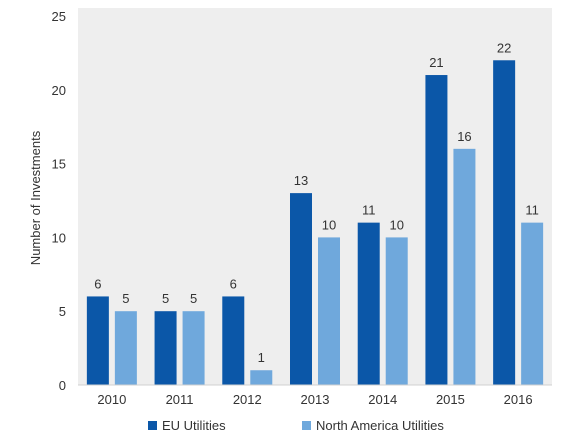 Image resolution: width=562 pixels, height=441 pixels. What do you see at coordinates (315, 399) in the screenshot?
I see `x-tick-label: 2013` at bounding box center [315, 399].